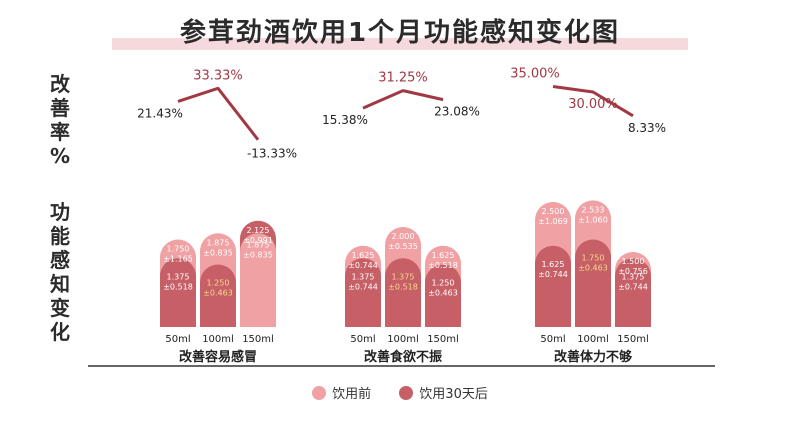 The height and width of the screenshot is (422, 800). Describe the element at coordinates (258, 249) in the screenshot. I see `value-label-low-g0-2: 1.875 ±0.835` at that location.